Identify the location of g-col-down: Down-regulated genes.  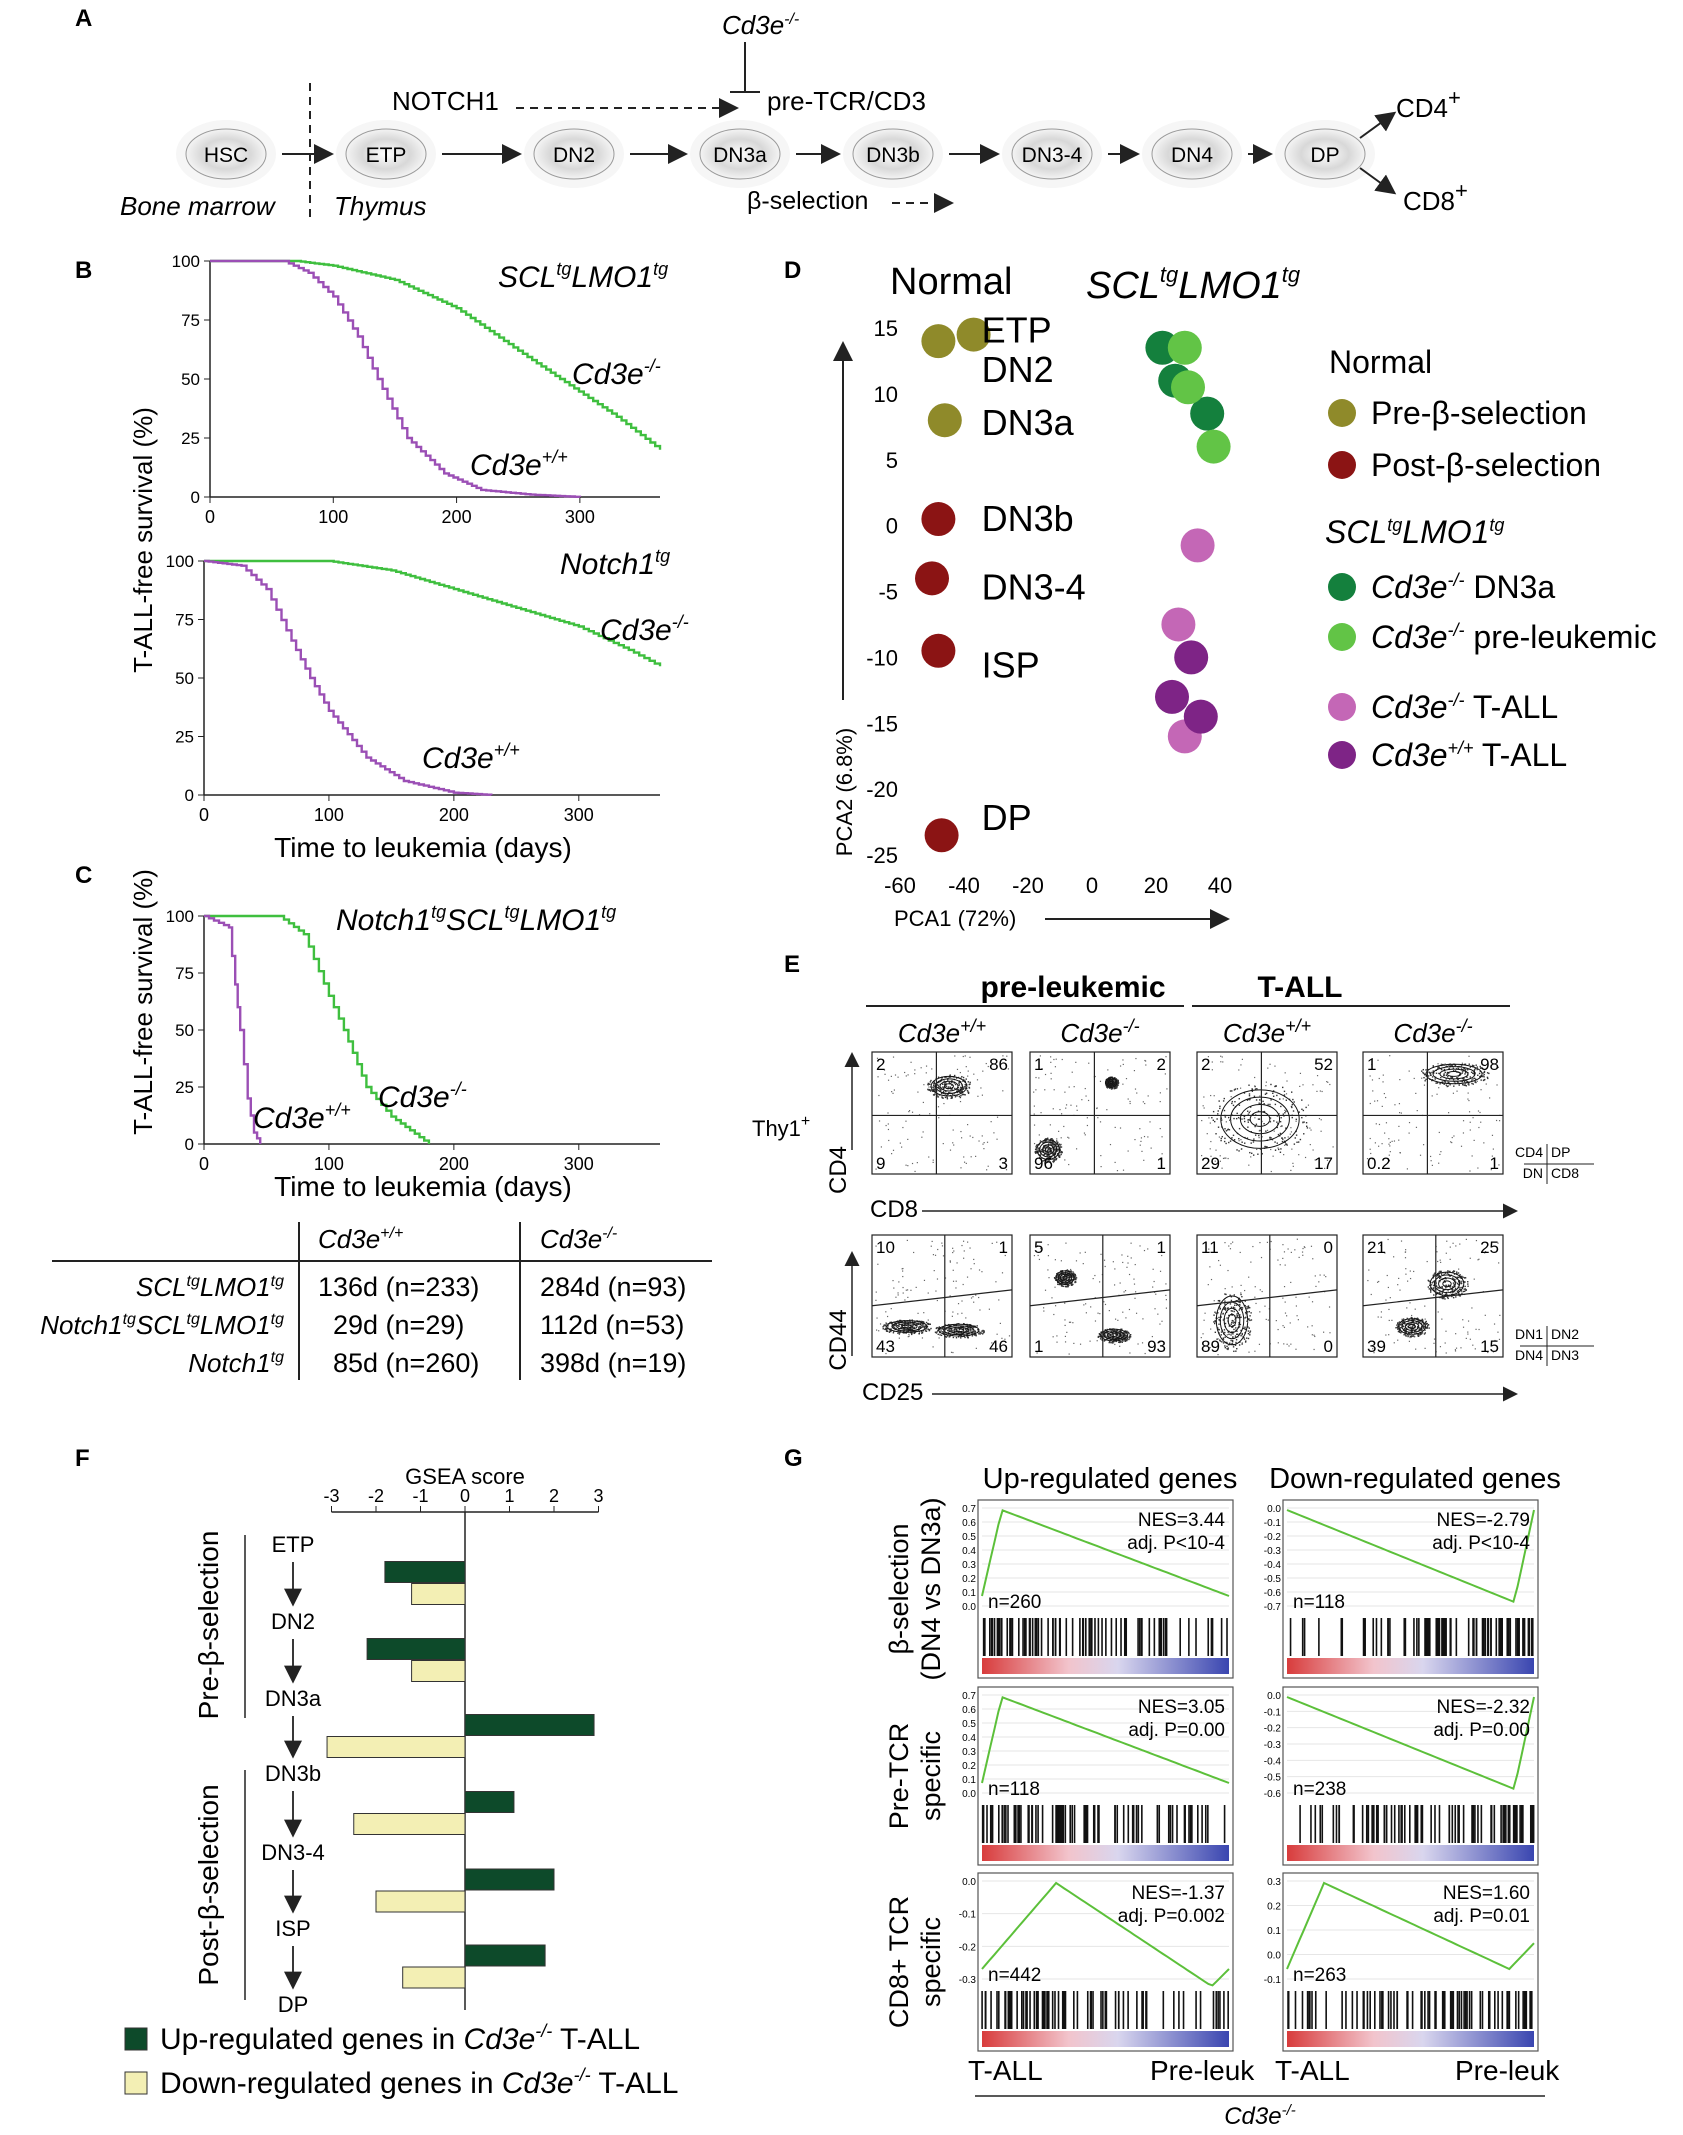
(1415, 1479).